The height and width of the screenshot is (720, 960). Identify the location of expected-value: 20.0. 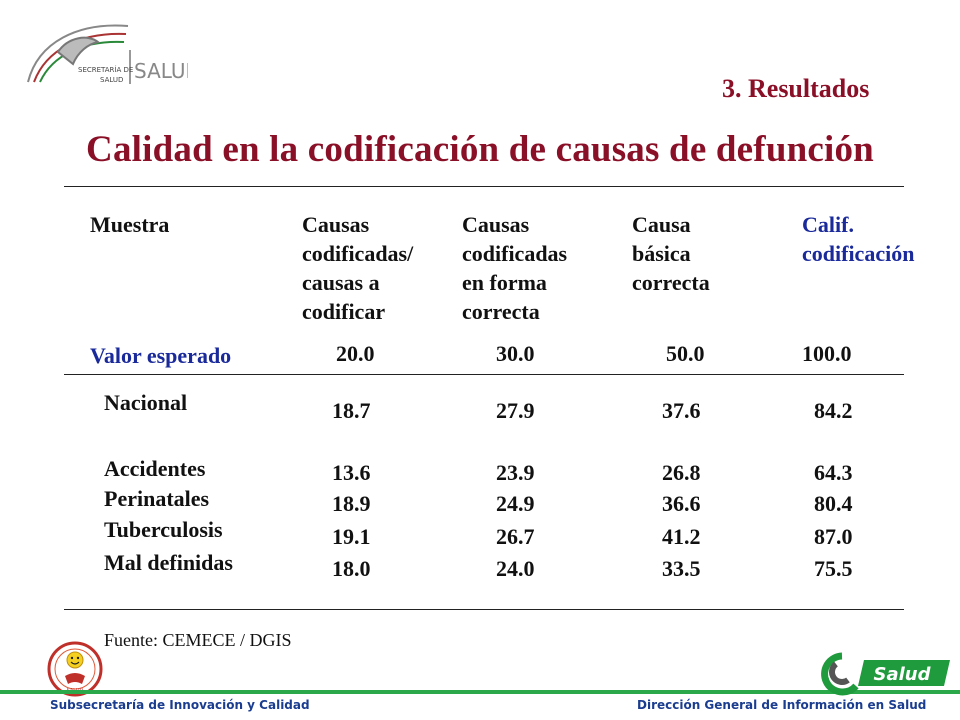
(355, 353).